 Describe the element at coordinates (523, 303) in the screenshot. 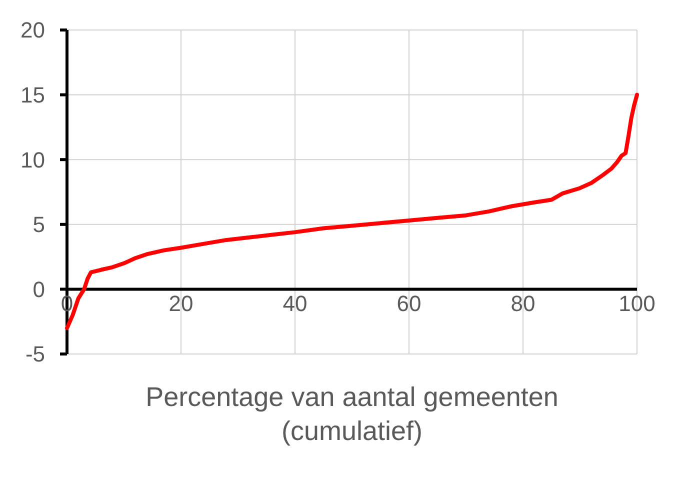

I see `x-tick-label: 80` at that location.